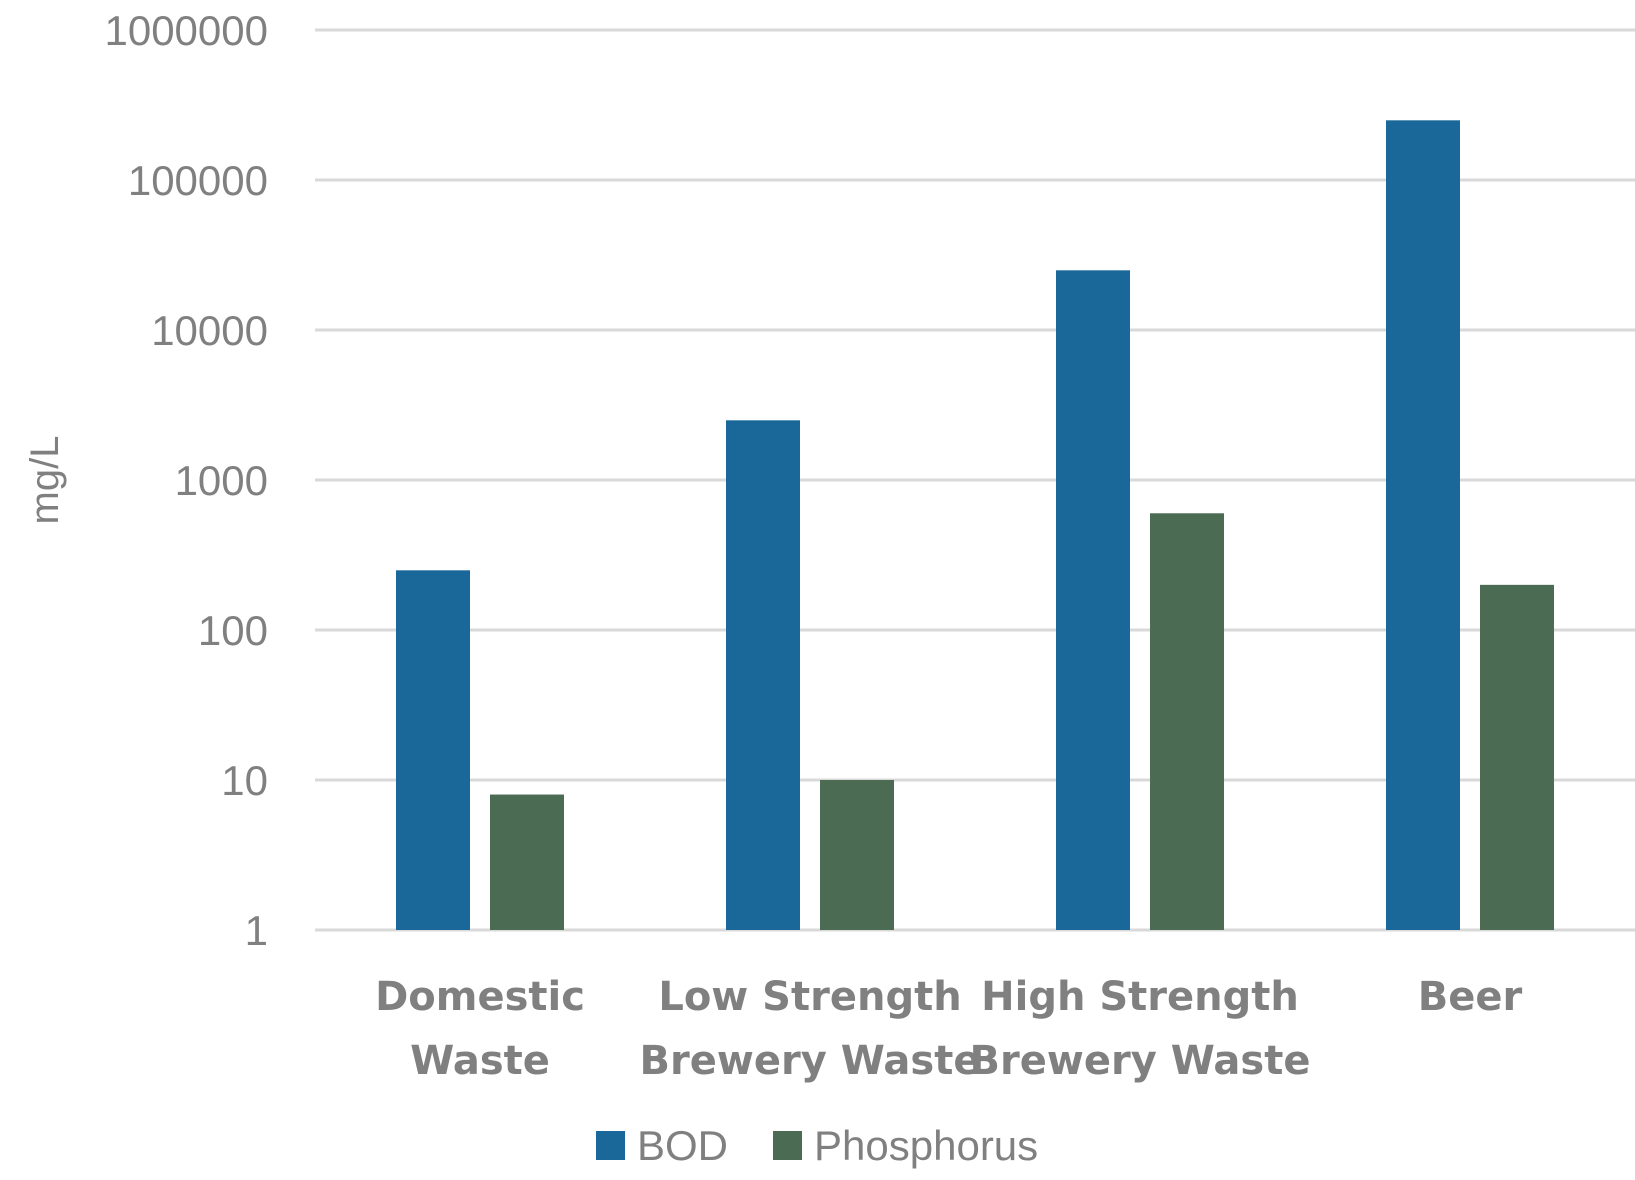  Describe the element at coordinates (256, 930) in the screenshot. I see `y-tick-label: 1` at that location.